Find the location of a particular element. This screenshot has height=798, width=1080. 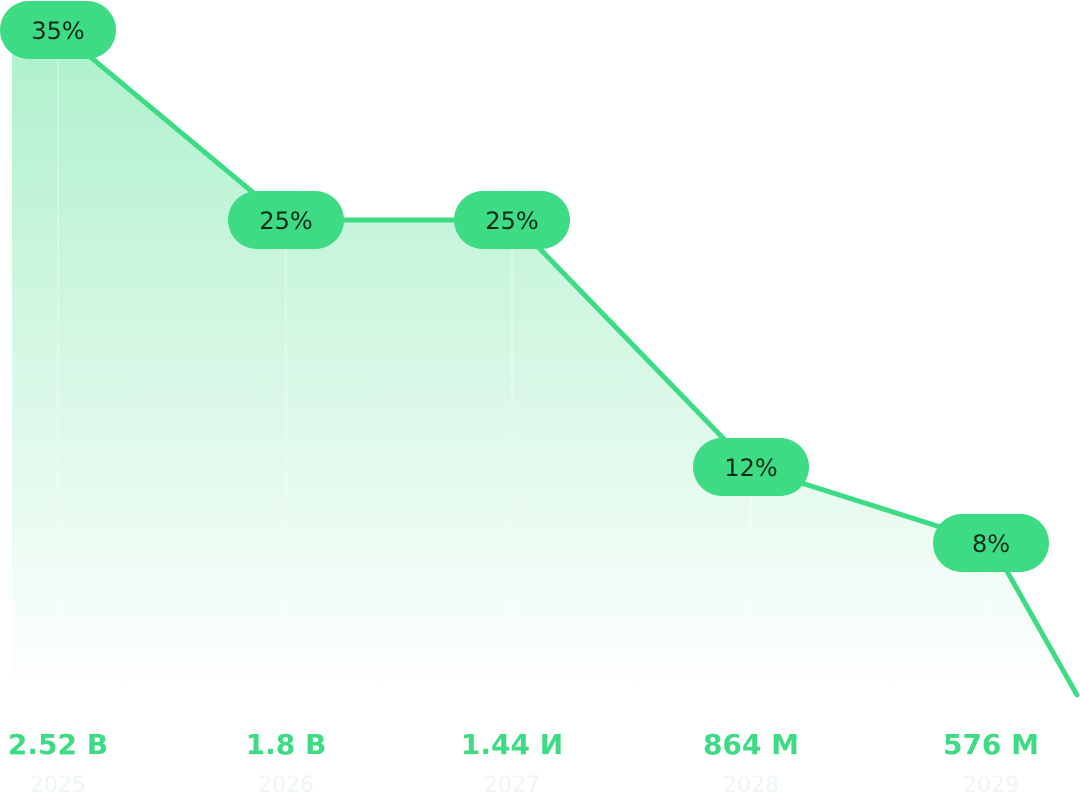

data-point-2029: 8% is located at coordinates (991, 543).